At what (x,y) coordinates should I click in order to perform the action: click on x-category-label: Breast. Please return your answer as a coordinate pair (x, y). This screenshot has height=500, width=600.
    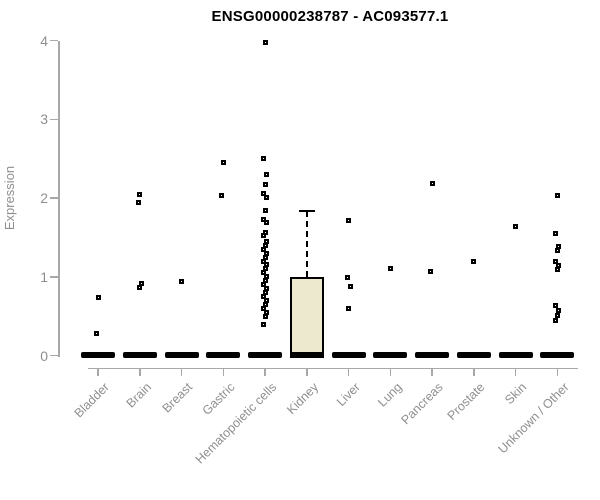
    Looking at the image, I should click on (177, 398).